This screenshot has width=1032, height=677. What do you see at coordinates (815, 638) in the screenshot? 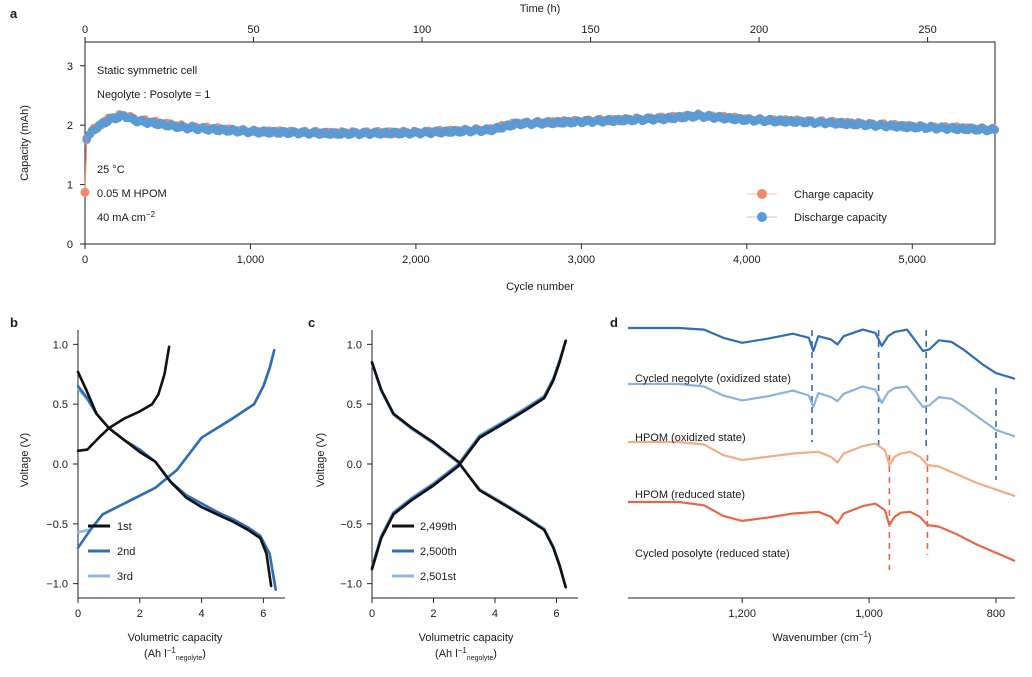
I see `panel-d-x-label-text: Wavenumber (cm` at bounding box center [815, 638].